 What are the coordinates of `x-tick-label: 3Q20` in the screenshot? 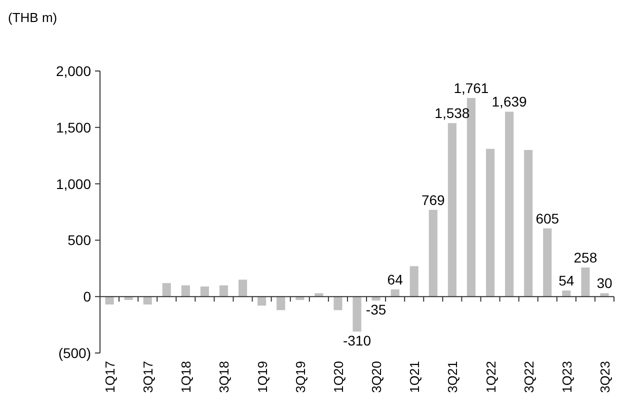 It's located at (376, 377).